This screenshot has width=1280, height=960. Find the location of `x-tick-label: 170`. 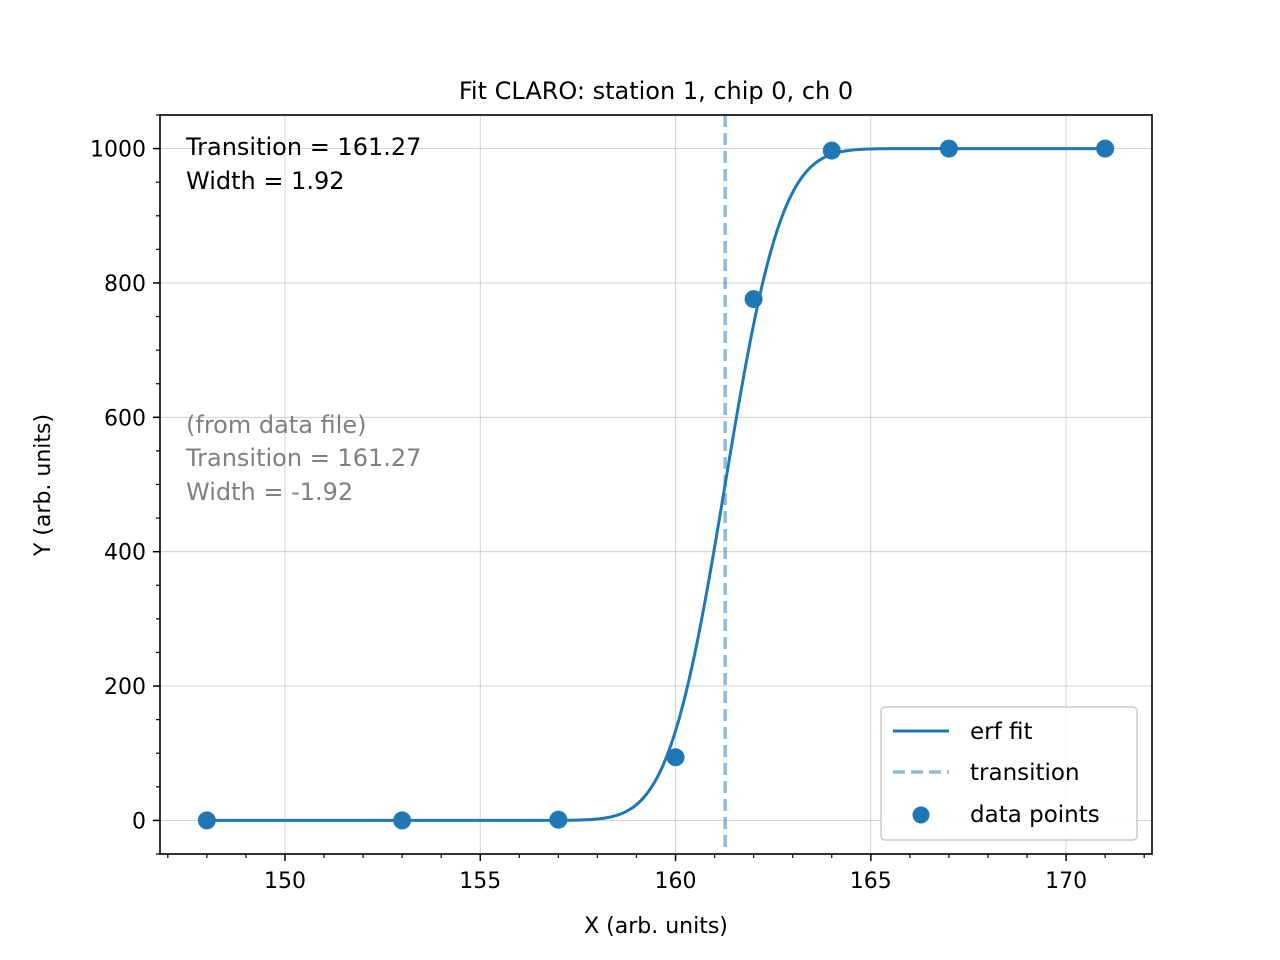

x-tick-label: 170 is located at coordinates (1066, 881).